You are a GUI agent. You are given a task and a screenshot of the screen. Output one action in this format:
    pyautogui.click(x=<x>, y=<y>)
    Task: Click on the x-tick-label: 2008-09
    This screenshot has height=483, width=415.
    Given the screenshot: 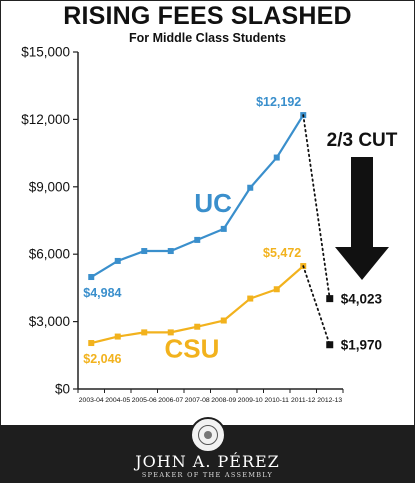 What is the action you would take?
    pyautogui.click(x=223, y=400)
    